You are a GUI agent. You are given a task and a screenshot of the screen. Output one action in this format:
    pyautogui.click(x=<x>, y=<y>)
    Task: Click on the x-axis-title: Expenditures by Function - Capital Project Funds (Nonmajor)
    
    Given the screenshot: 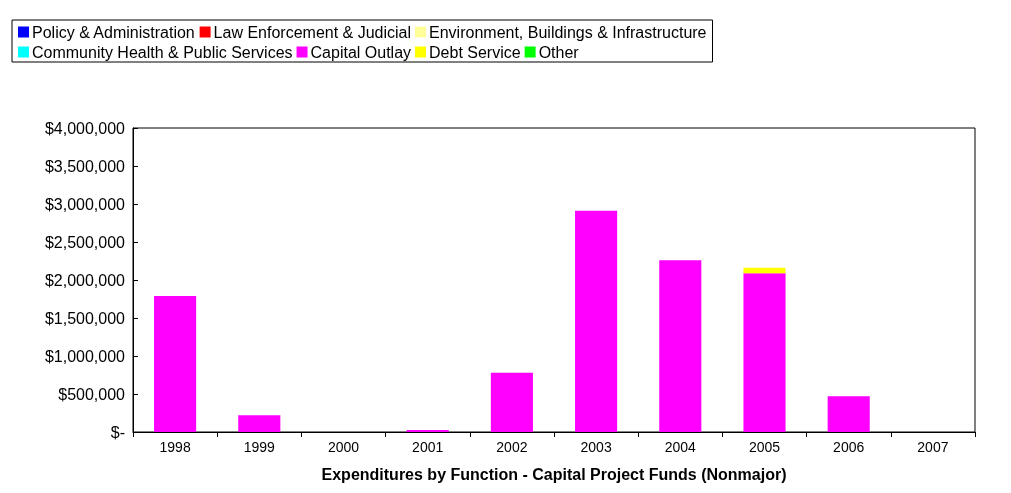 What is the action you would take?
    pyautogui.click(x=554, y=474)
    